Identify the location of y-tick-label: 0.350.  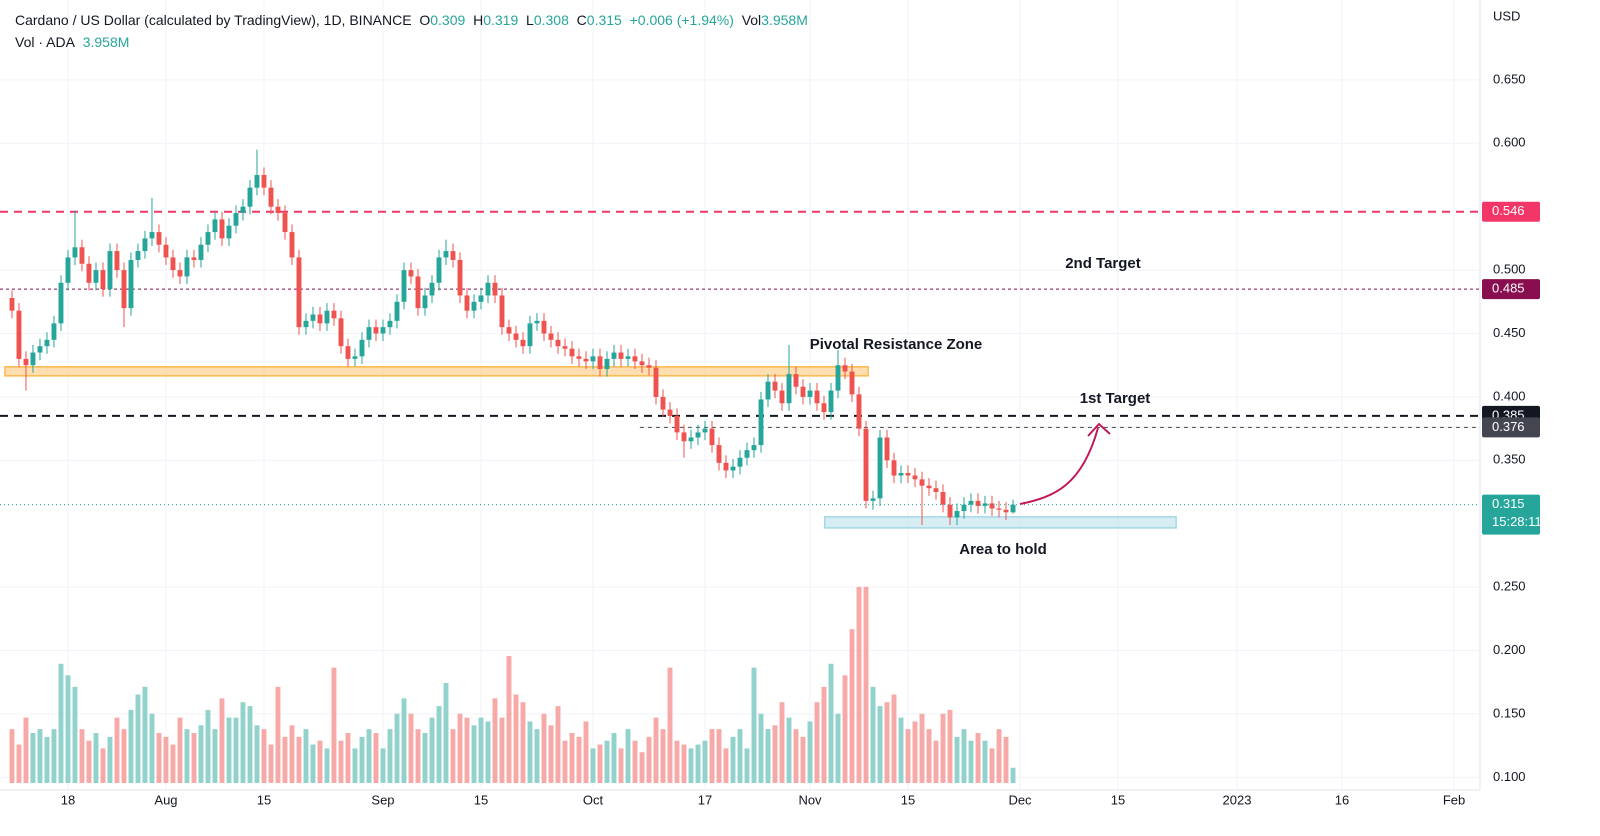
(1509, 459).